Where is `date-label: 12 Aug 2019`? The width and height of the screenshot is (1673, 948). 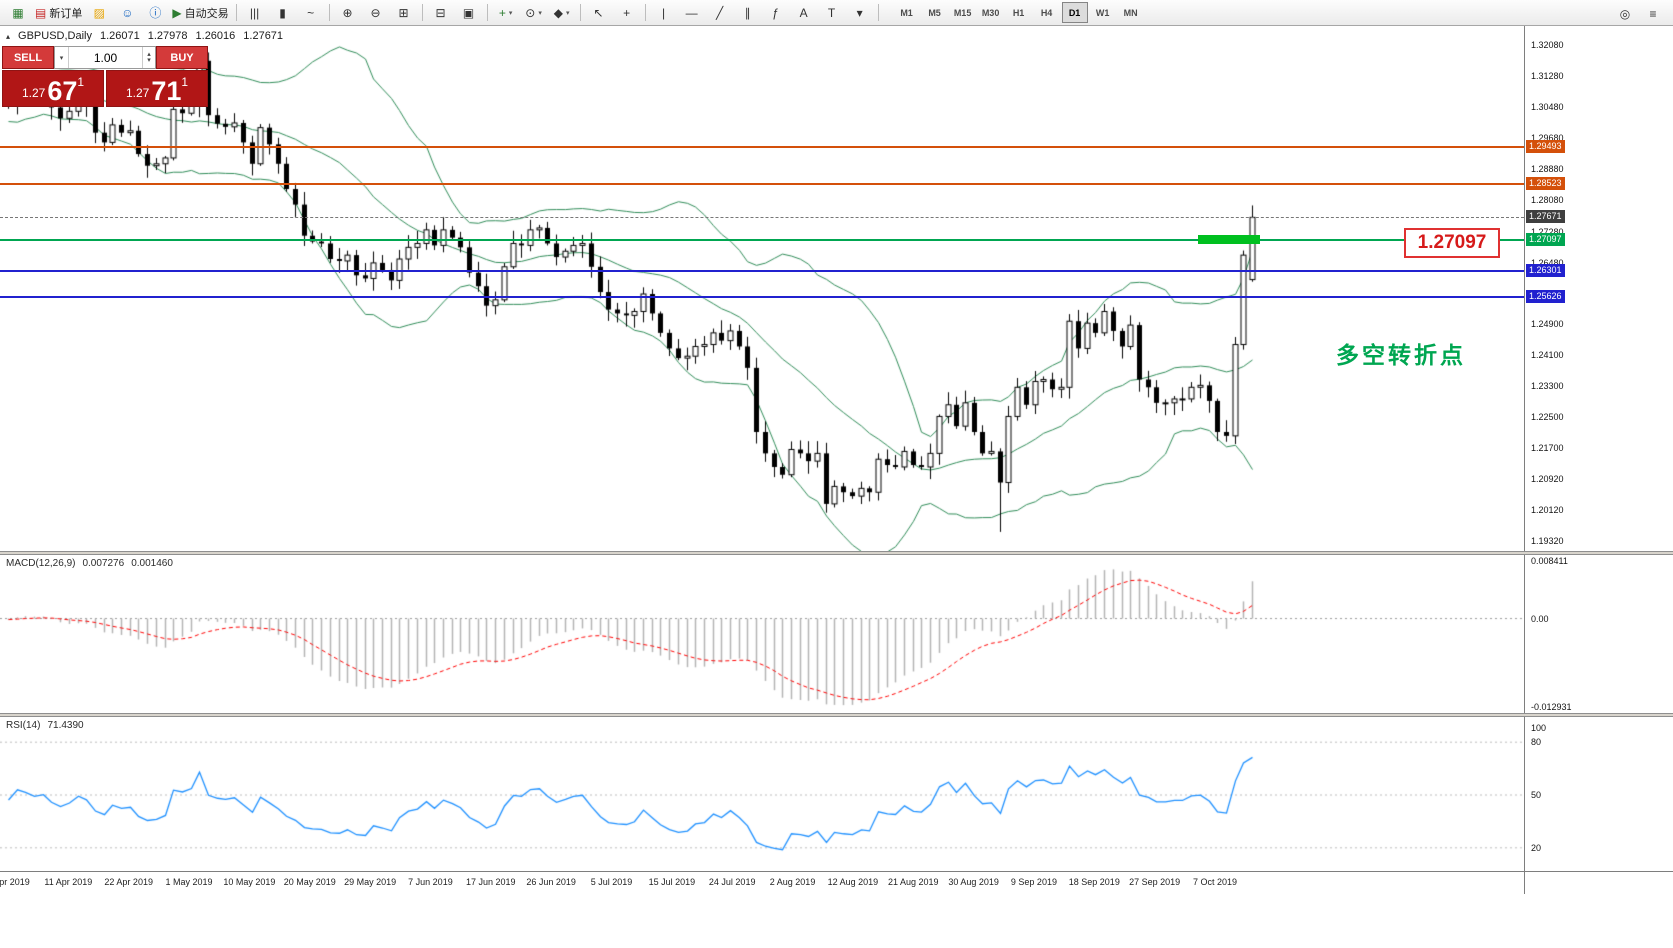 date-label: 12 Aug 2019 is located at coordinates (853, 882).